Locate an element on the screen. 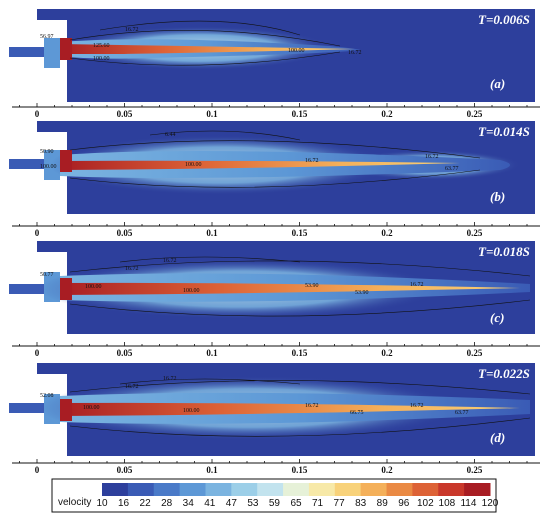 Image resolution: width=550 pixels, height=519 pixels. contour-label: 125.60 is located at coordinates (101, 46).